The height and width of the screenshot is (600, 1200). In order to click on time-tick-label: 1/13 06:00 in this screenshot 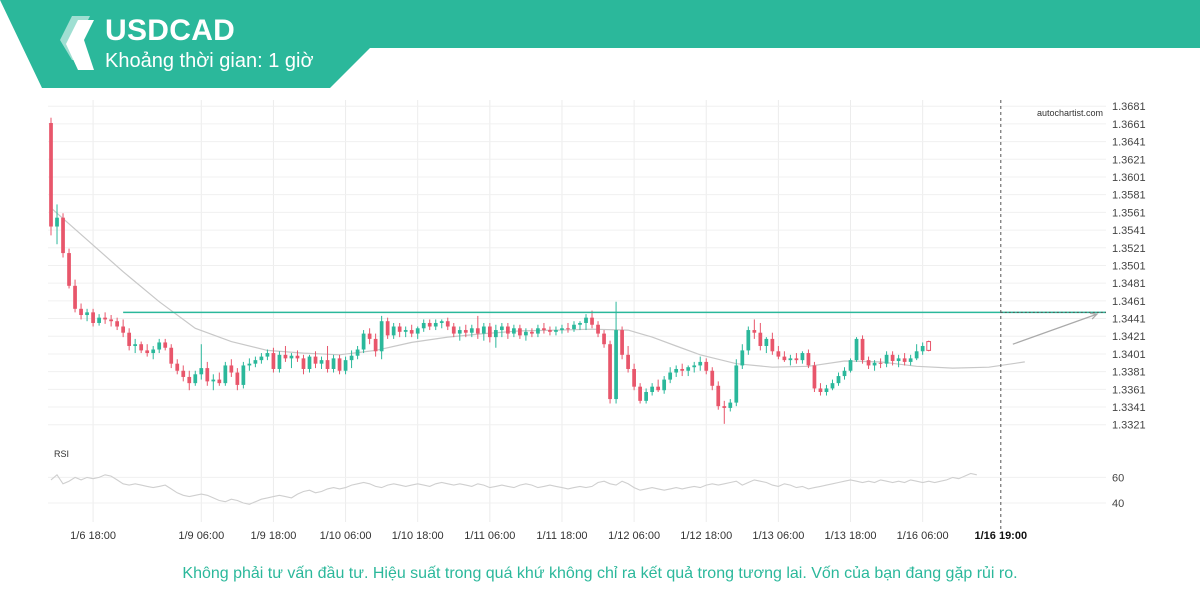, I will do `click(778, 536)`.